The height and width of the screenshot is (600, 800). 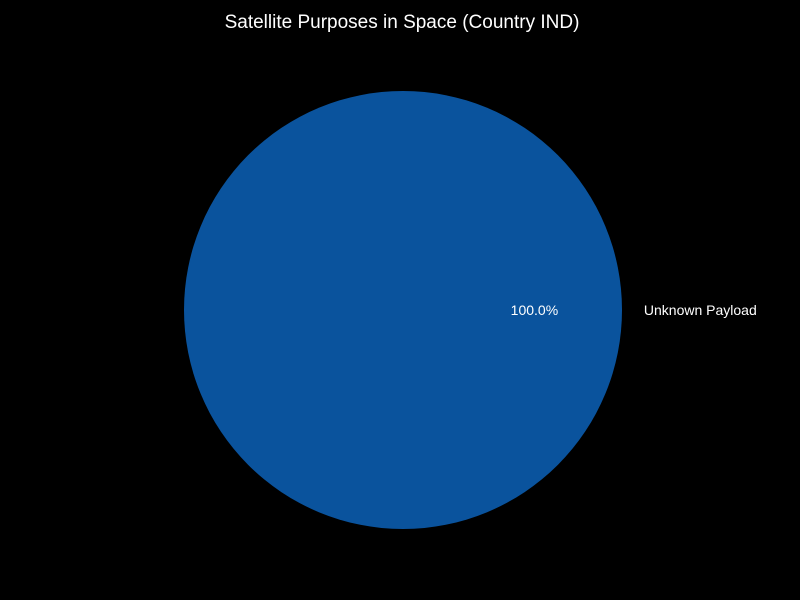 What do you see at coordinates (634, 310) in the screenshot?
I see `pie-labels: Unknown Payload 100.0%` at bounding box center [634, 310].